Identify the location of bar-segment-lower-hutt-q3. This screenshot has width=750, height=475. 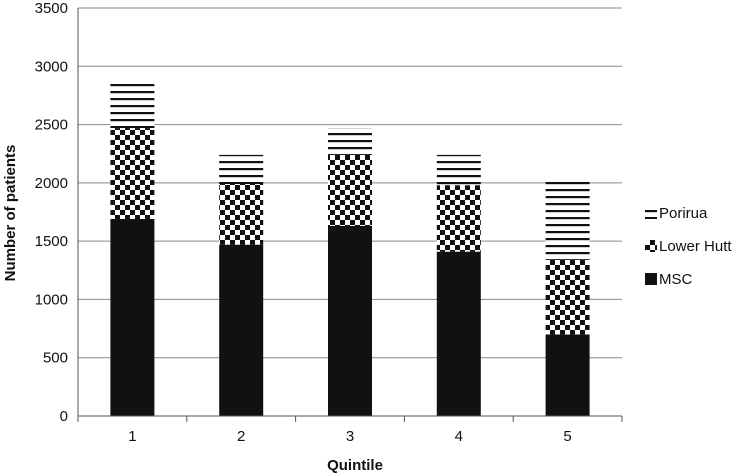
(350, 190).